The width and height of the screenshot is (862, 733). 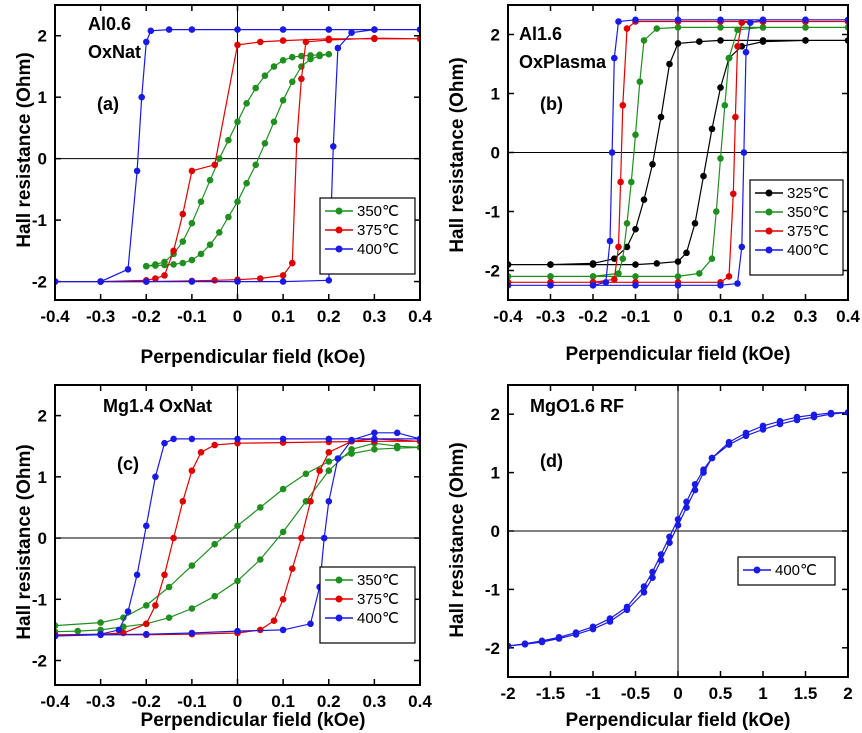 I want to click on x-tick-label: 0.3, so click(x=375, y=701).